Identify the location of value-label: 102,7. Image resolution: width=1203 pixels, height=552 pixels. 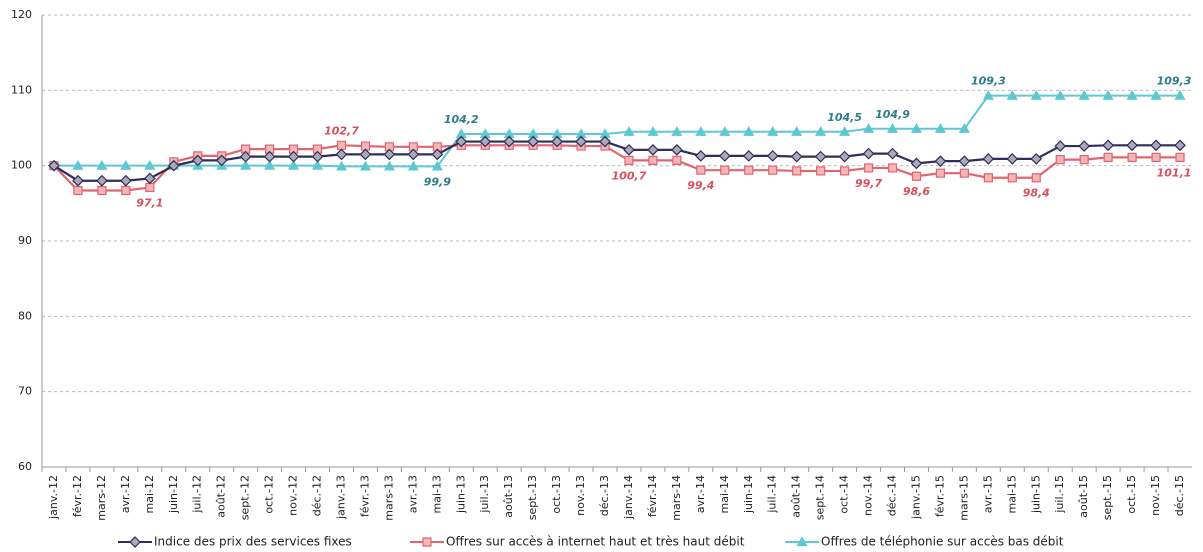
(341, 130).